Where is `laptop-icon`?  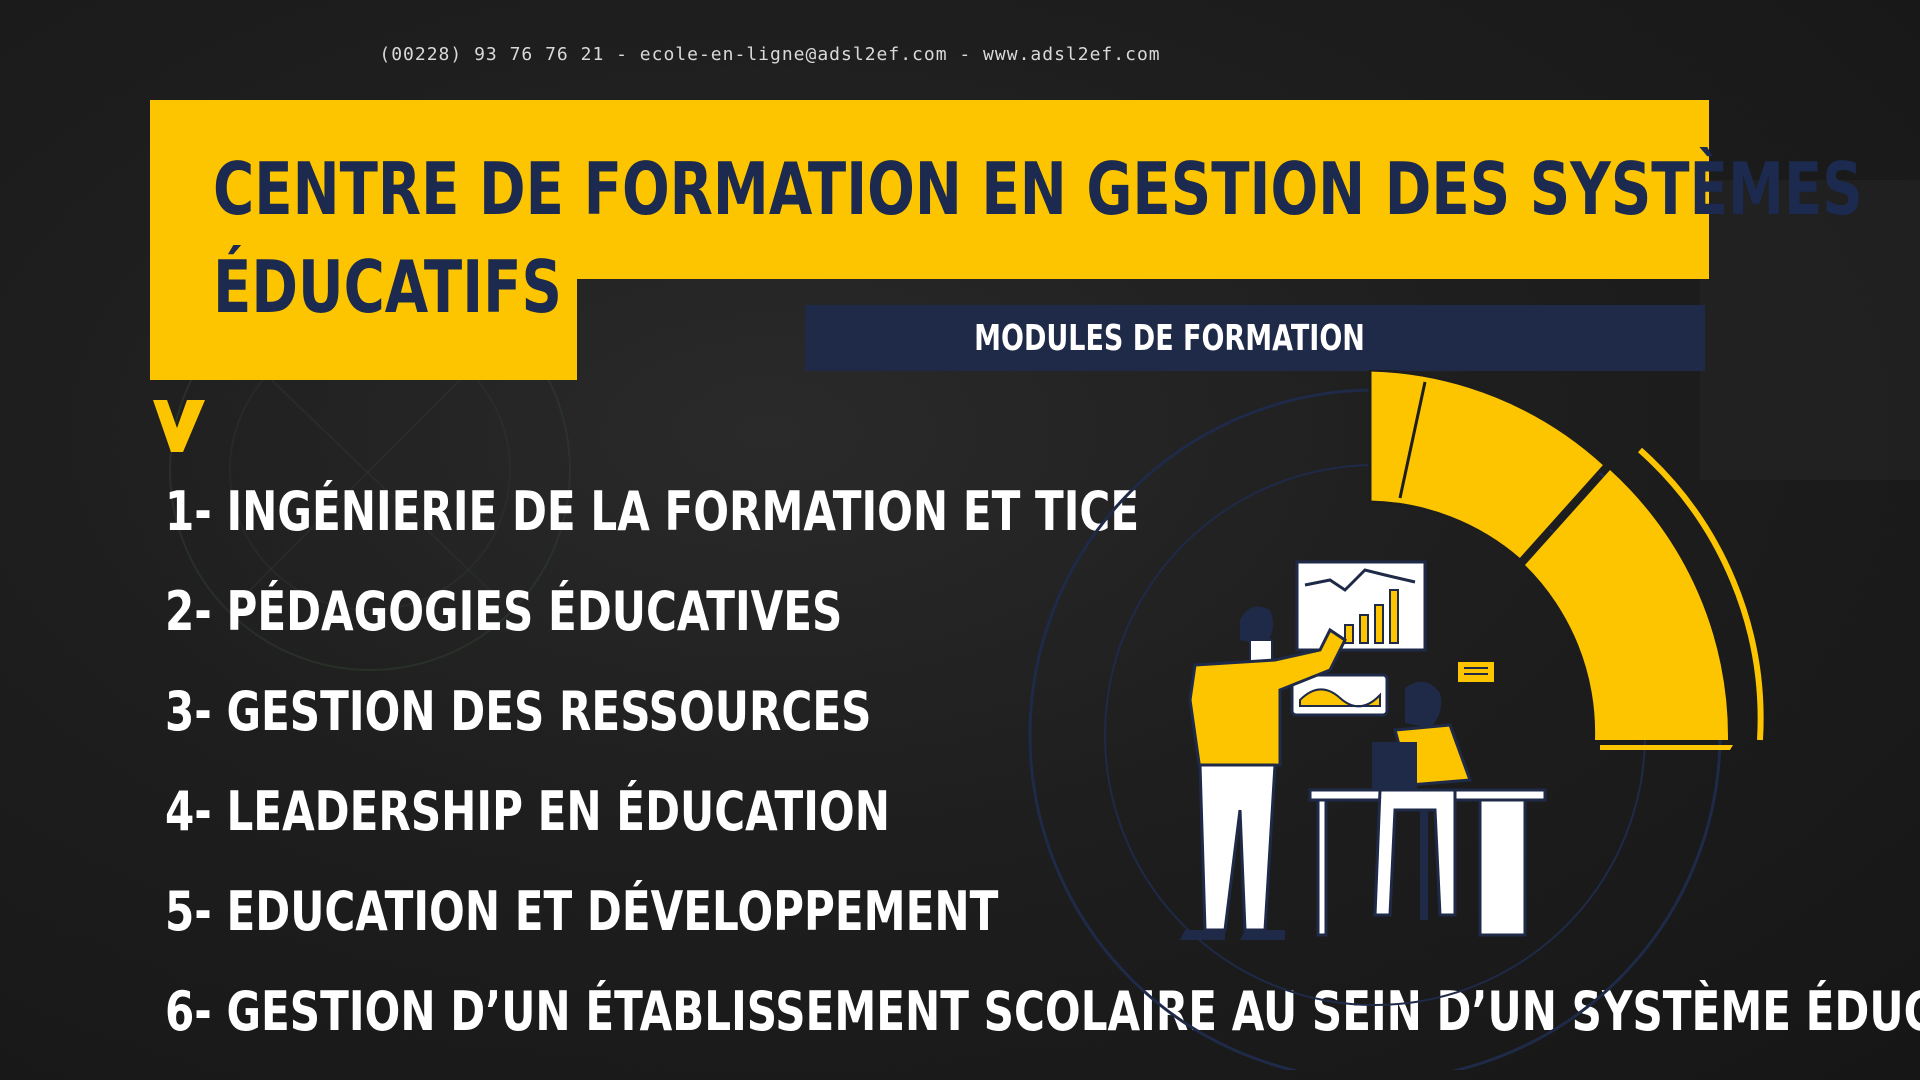 laptop-icon is located at coordinates (1394, 766).